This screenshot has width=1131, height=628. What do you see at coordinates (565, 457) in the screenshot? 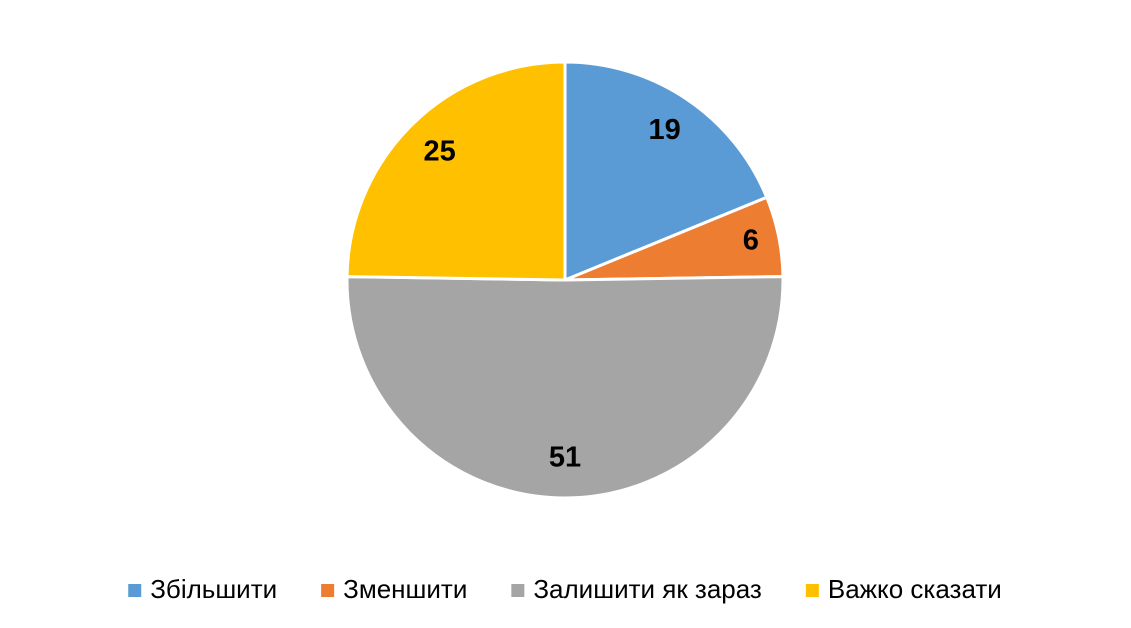
I see `data-label: 51` at bounding box center [565, 457].